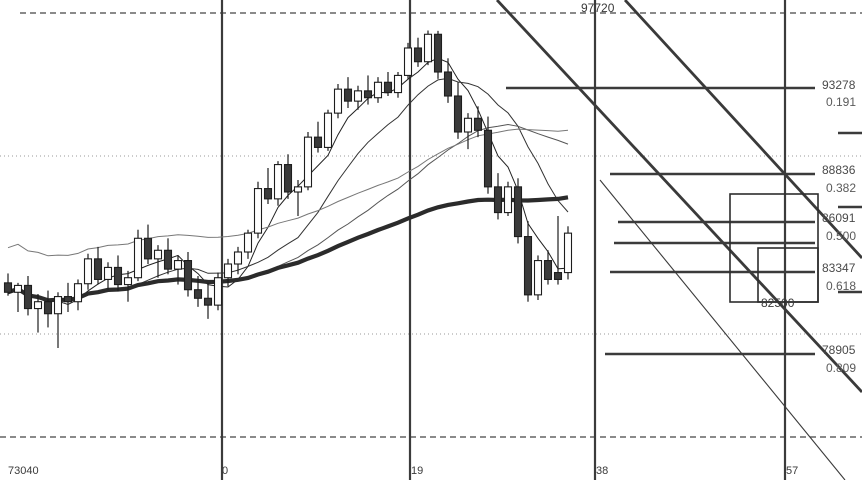 This screenshot has width=862, height=480. Describe the element at coordinates (288, 249) in the screenshot. I see `ma-long` at that location.